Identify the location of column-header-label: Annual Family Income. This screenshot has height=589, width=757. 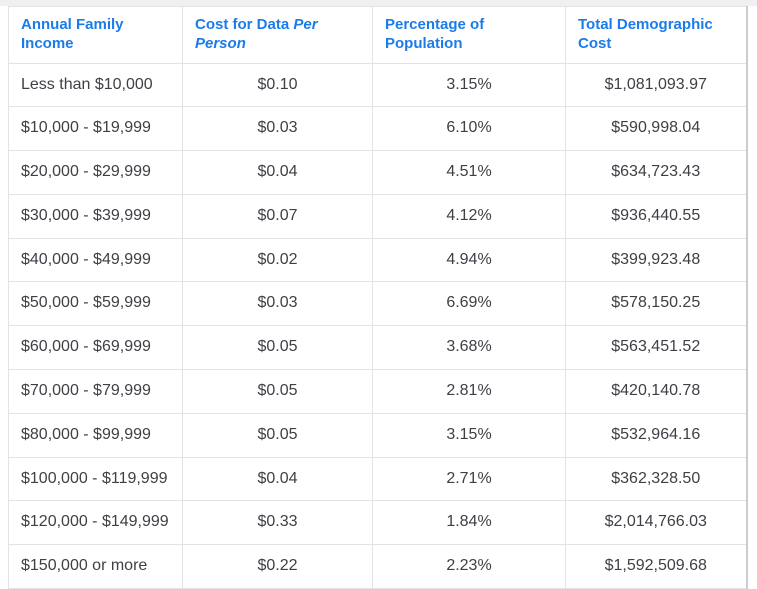
(72, 34).